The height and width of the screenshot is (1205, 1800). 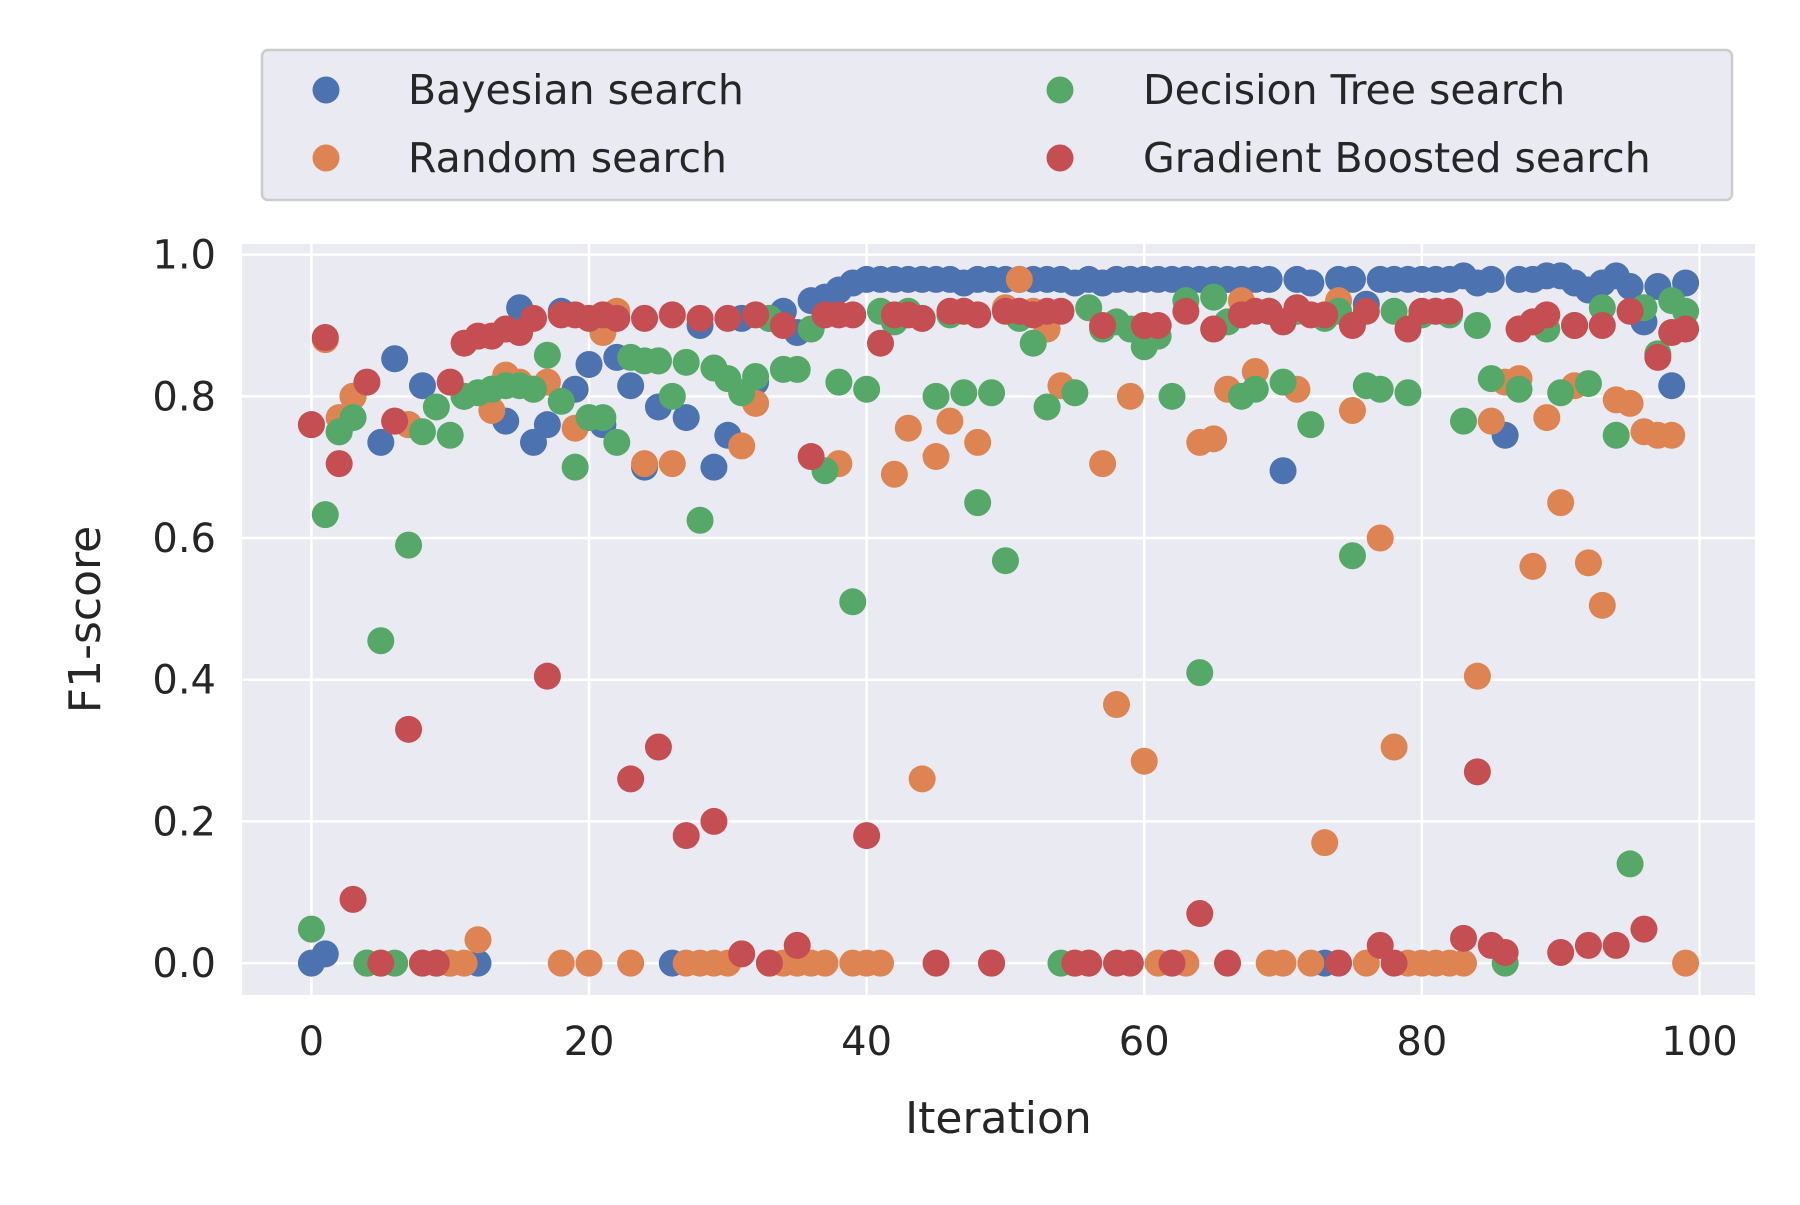 What do you see at coordinates (85, 619) in the screenshot?
I see `y-axis-title: F1-score` at bounding box center [85, 619].